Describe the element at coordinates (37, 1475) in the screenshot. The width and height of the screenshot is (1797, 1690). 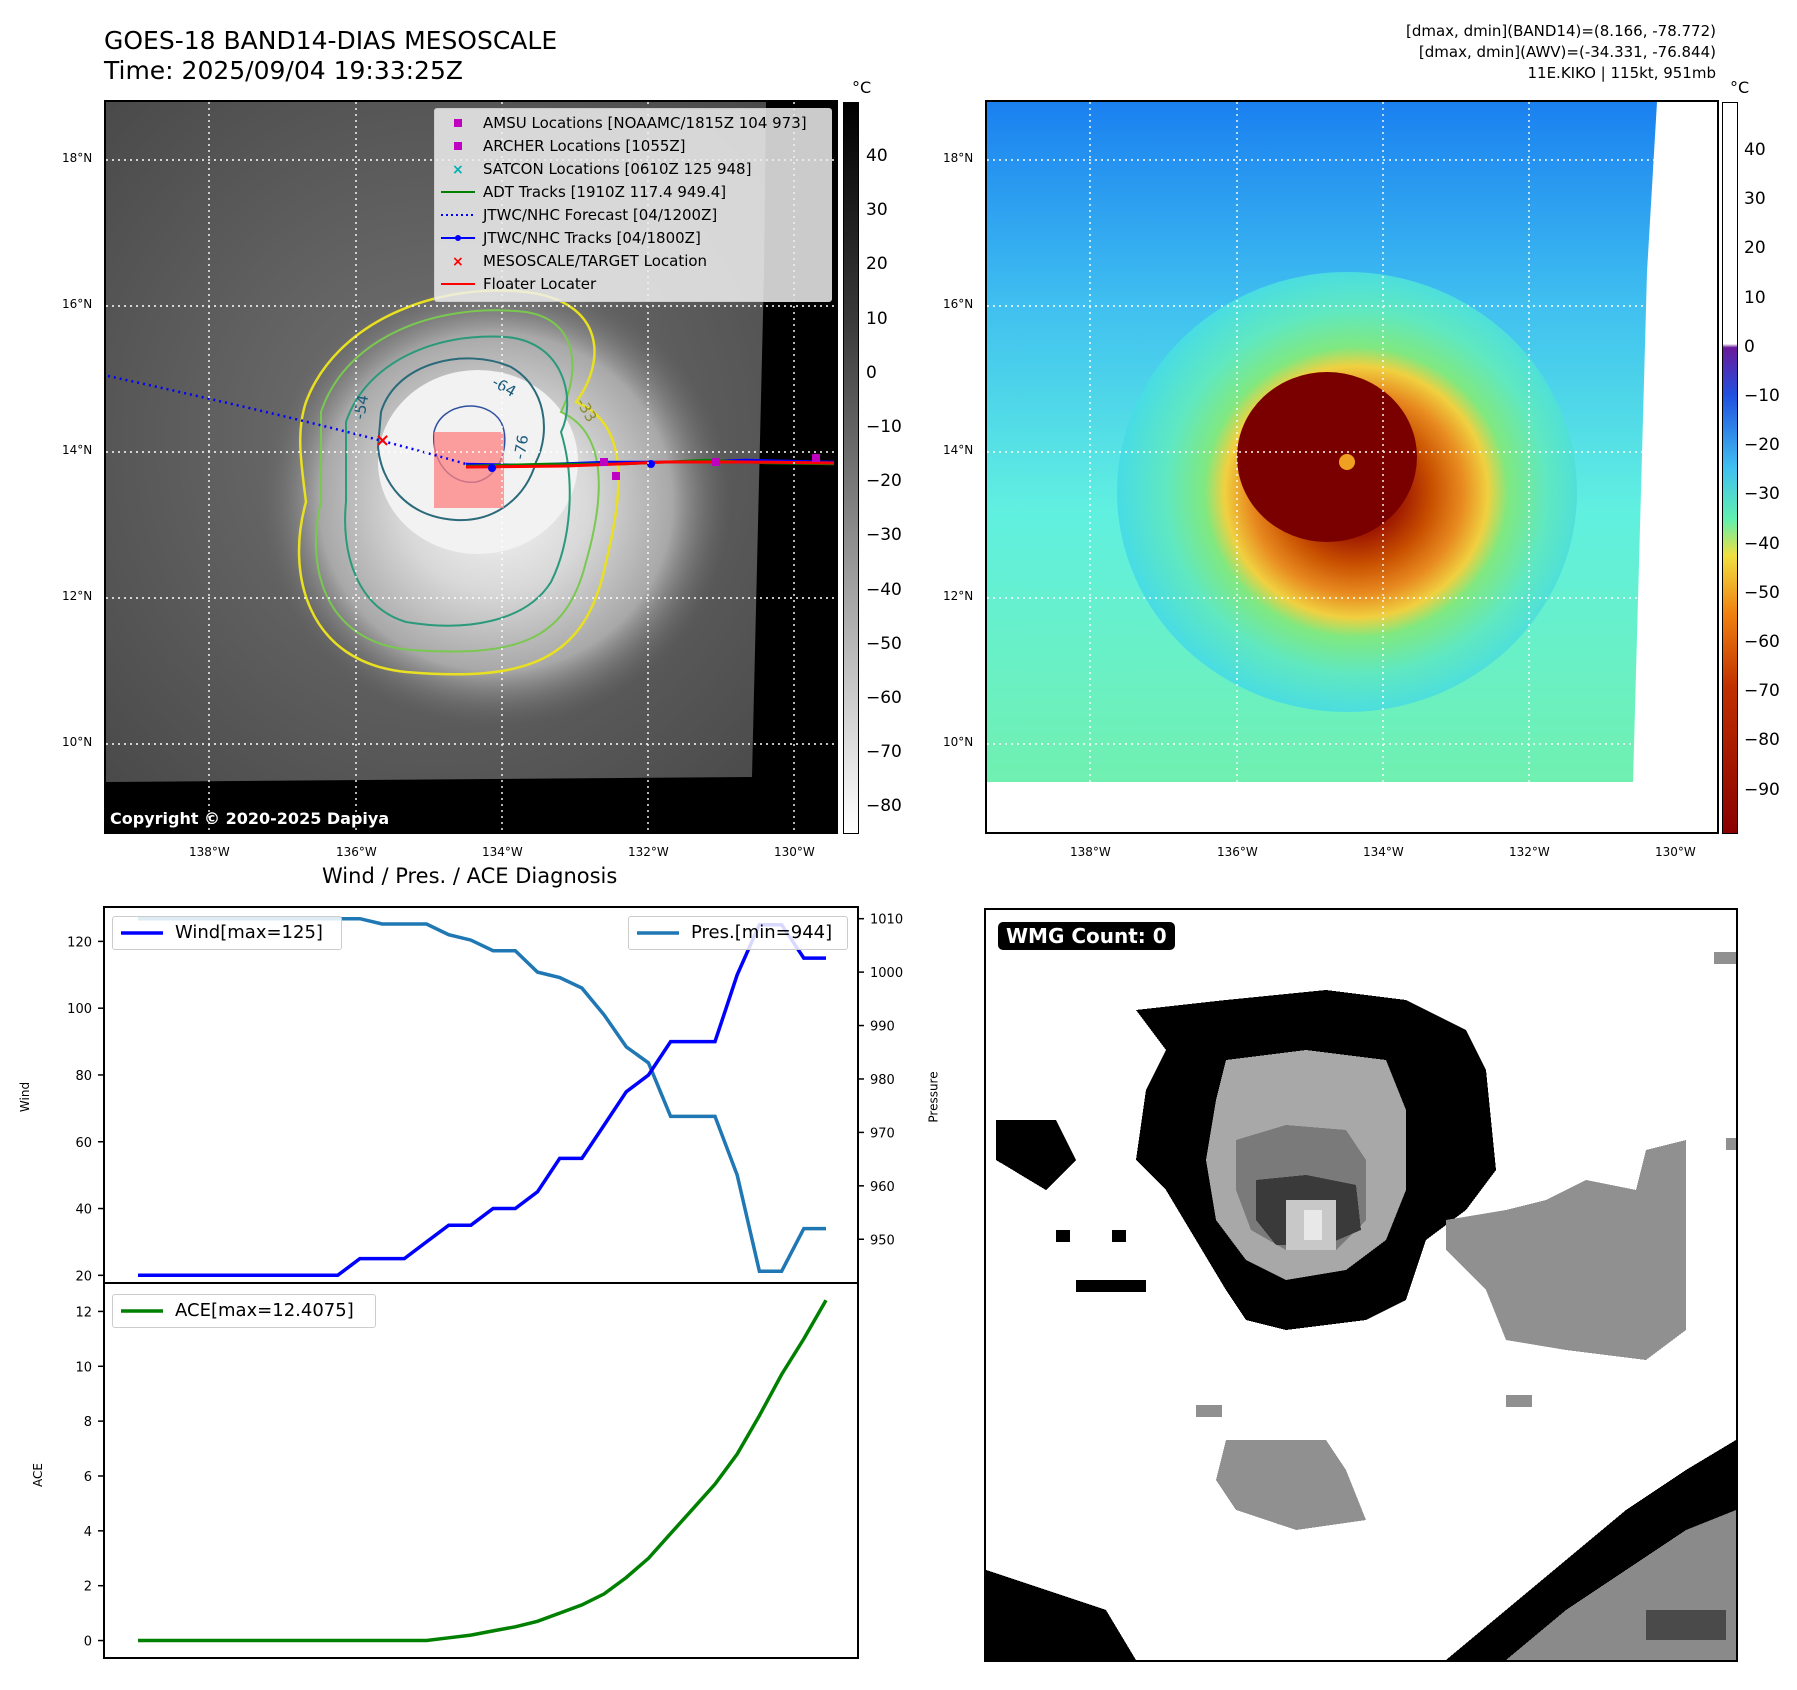
I see `ace-axis-label: ACE` at that location.